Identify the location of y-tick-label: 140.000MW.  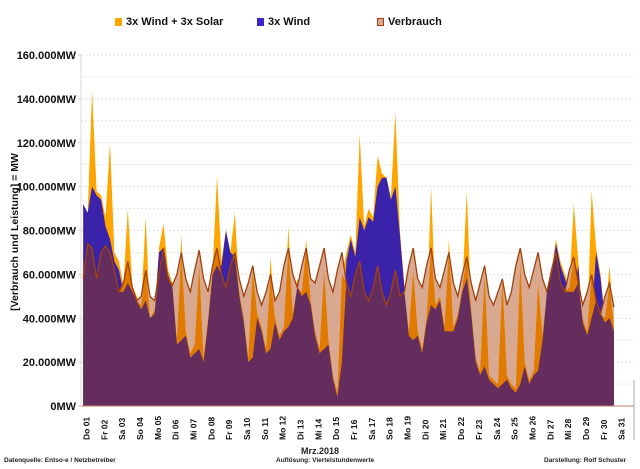
(47, 100).